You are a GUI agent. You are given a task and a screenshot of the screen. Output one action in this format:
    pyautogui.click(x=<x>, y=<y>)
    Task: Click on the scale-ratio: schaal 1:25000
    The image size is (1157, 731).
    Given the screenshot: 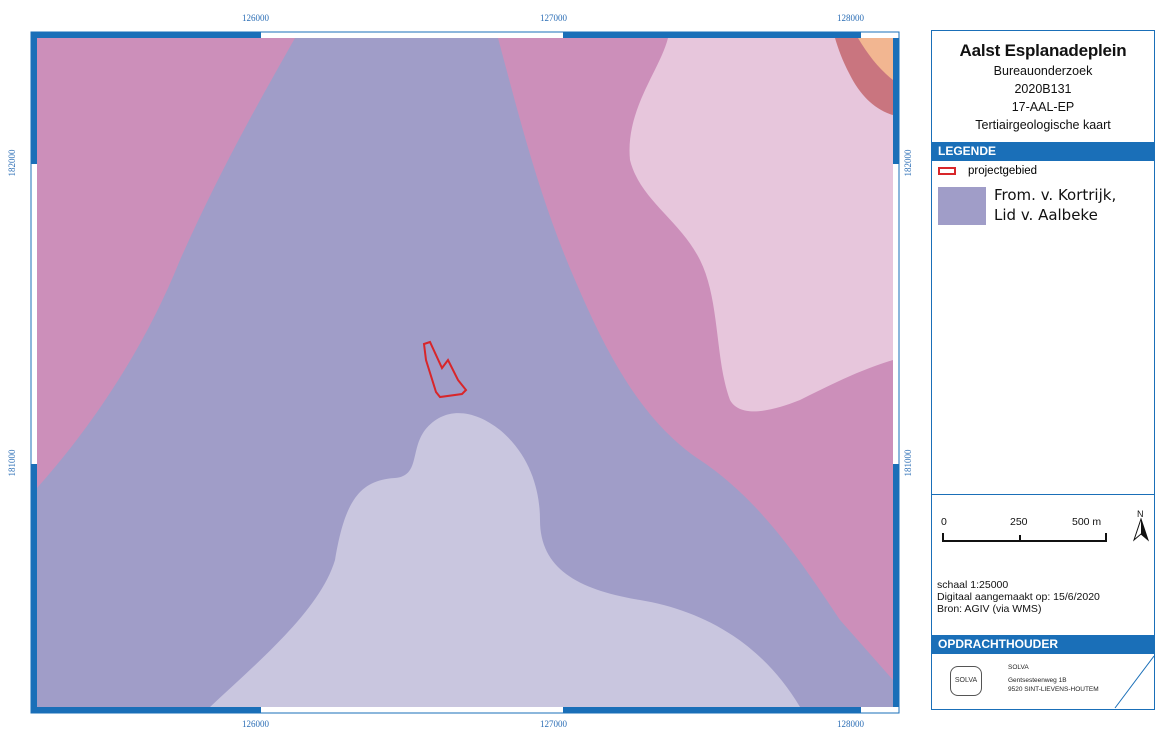 What is the action you would take?
    pyautogui.click(x=973, y=585)
    